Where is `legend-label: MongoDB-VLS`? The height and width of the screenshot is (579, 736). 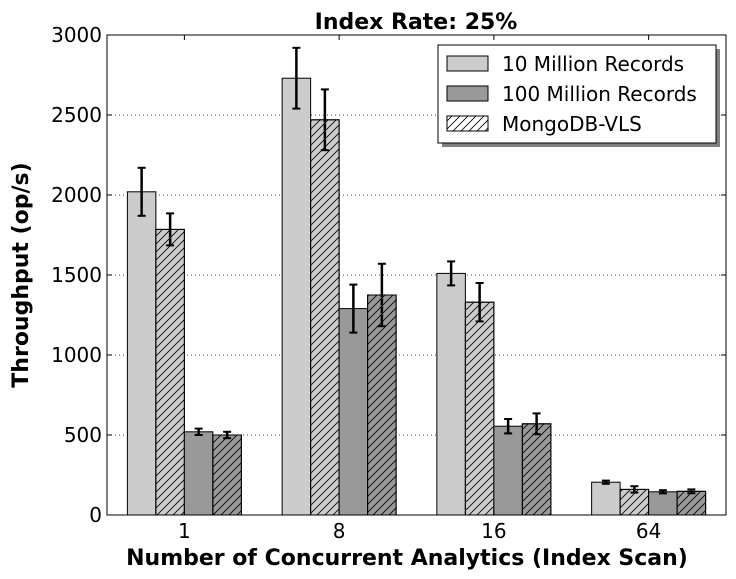 legend-label: MongoDB-VLS is located at coordinates (572, 124).